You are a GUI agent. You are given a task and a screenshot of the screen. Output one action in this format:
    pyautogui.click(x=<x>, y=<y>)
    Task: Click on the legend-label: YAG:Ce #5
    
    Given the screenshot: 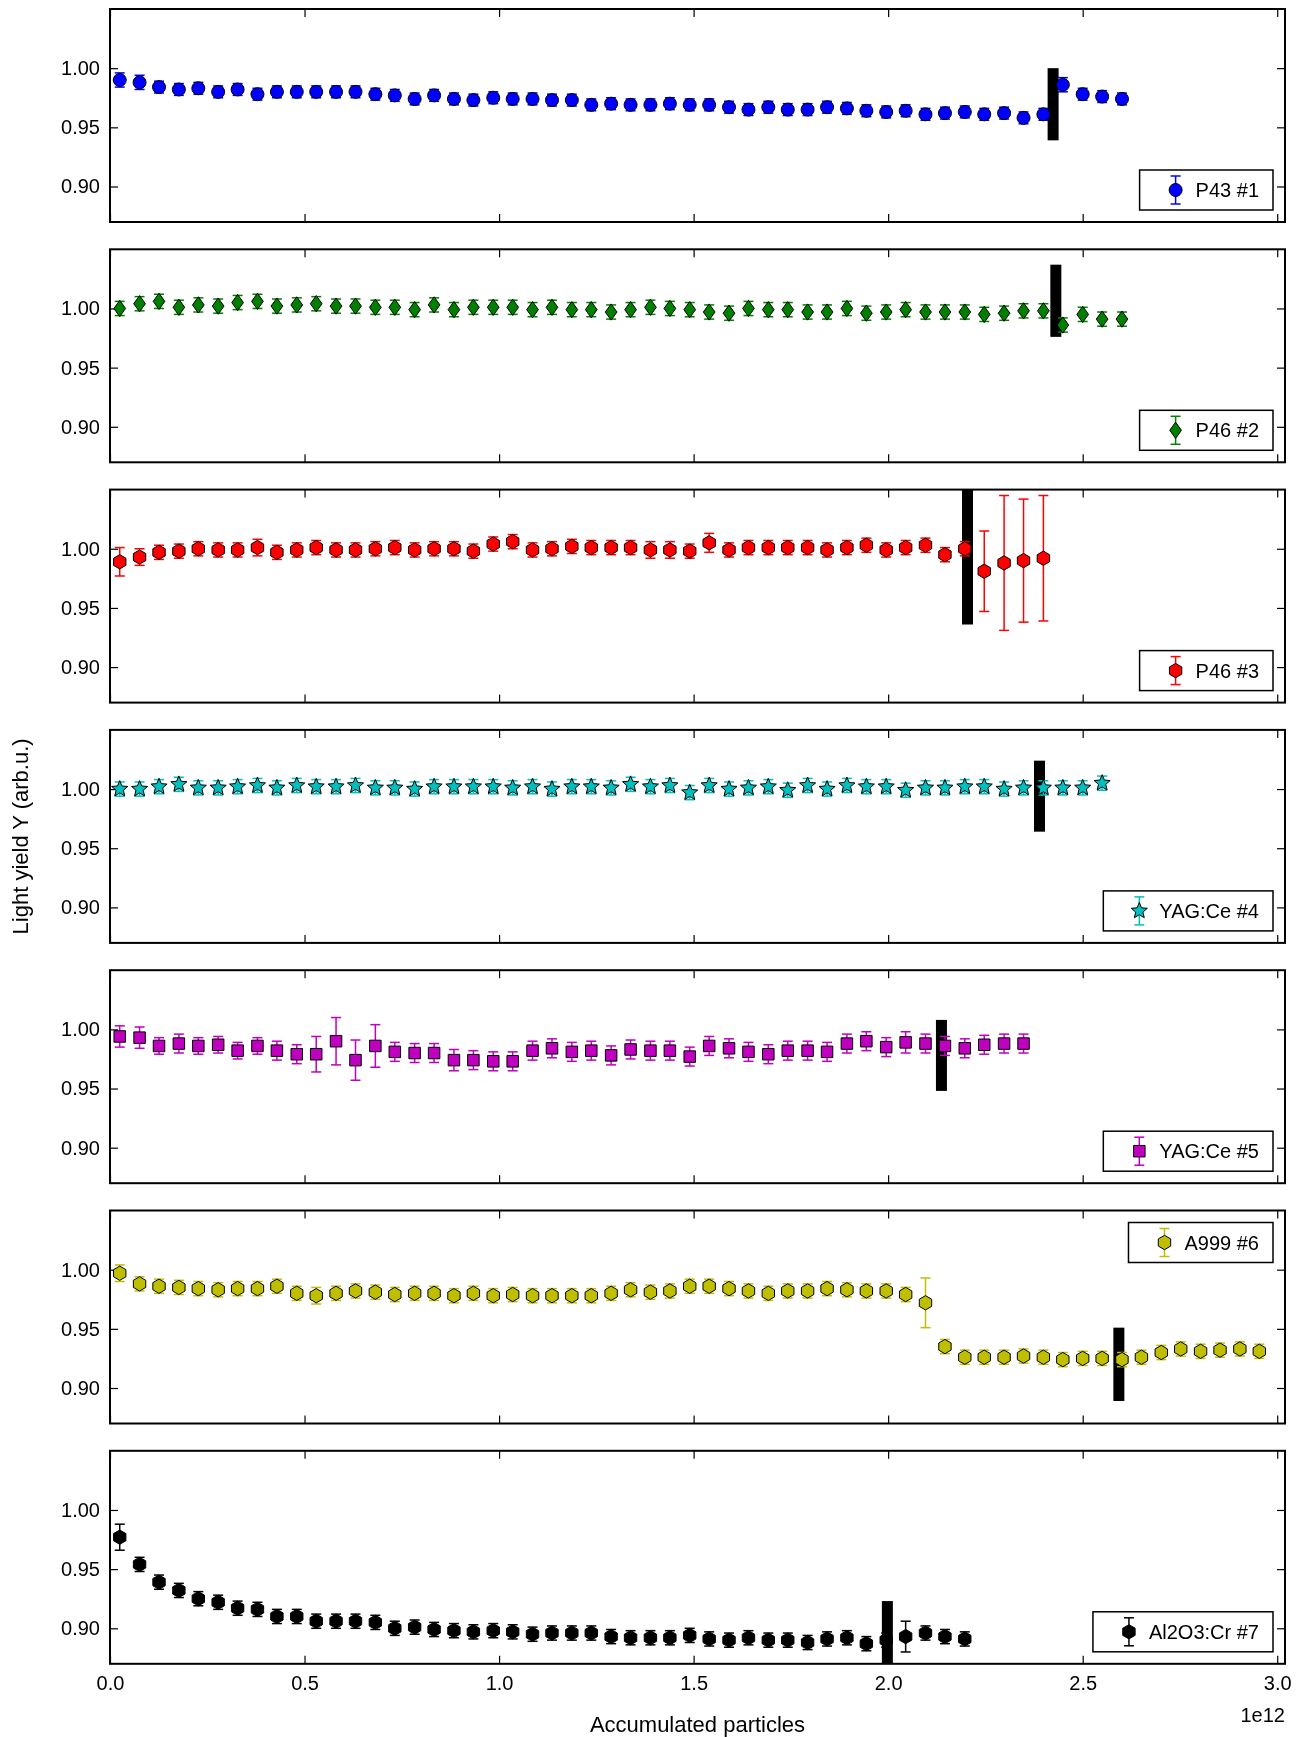 What is the action you would take?
    pyautogui.click(x=1209, y=1151)
    